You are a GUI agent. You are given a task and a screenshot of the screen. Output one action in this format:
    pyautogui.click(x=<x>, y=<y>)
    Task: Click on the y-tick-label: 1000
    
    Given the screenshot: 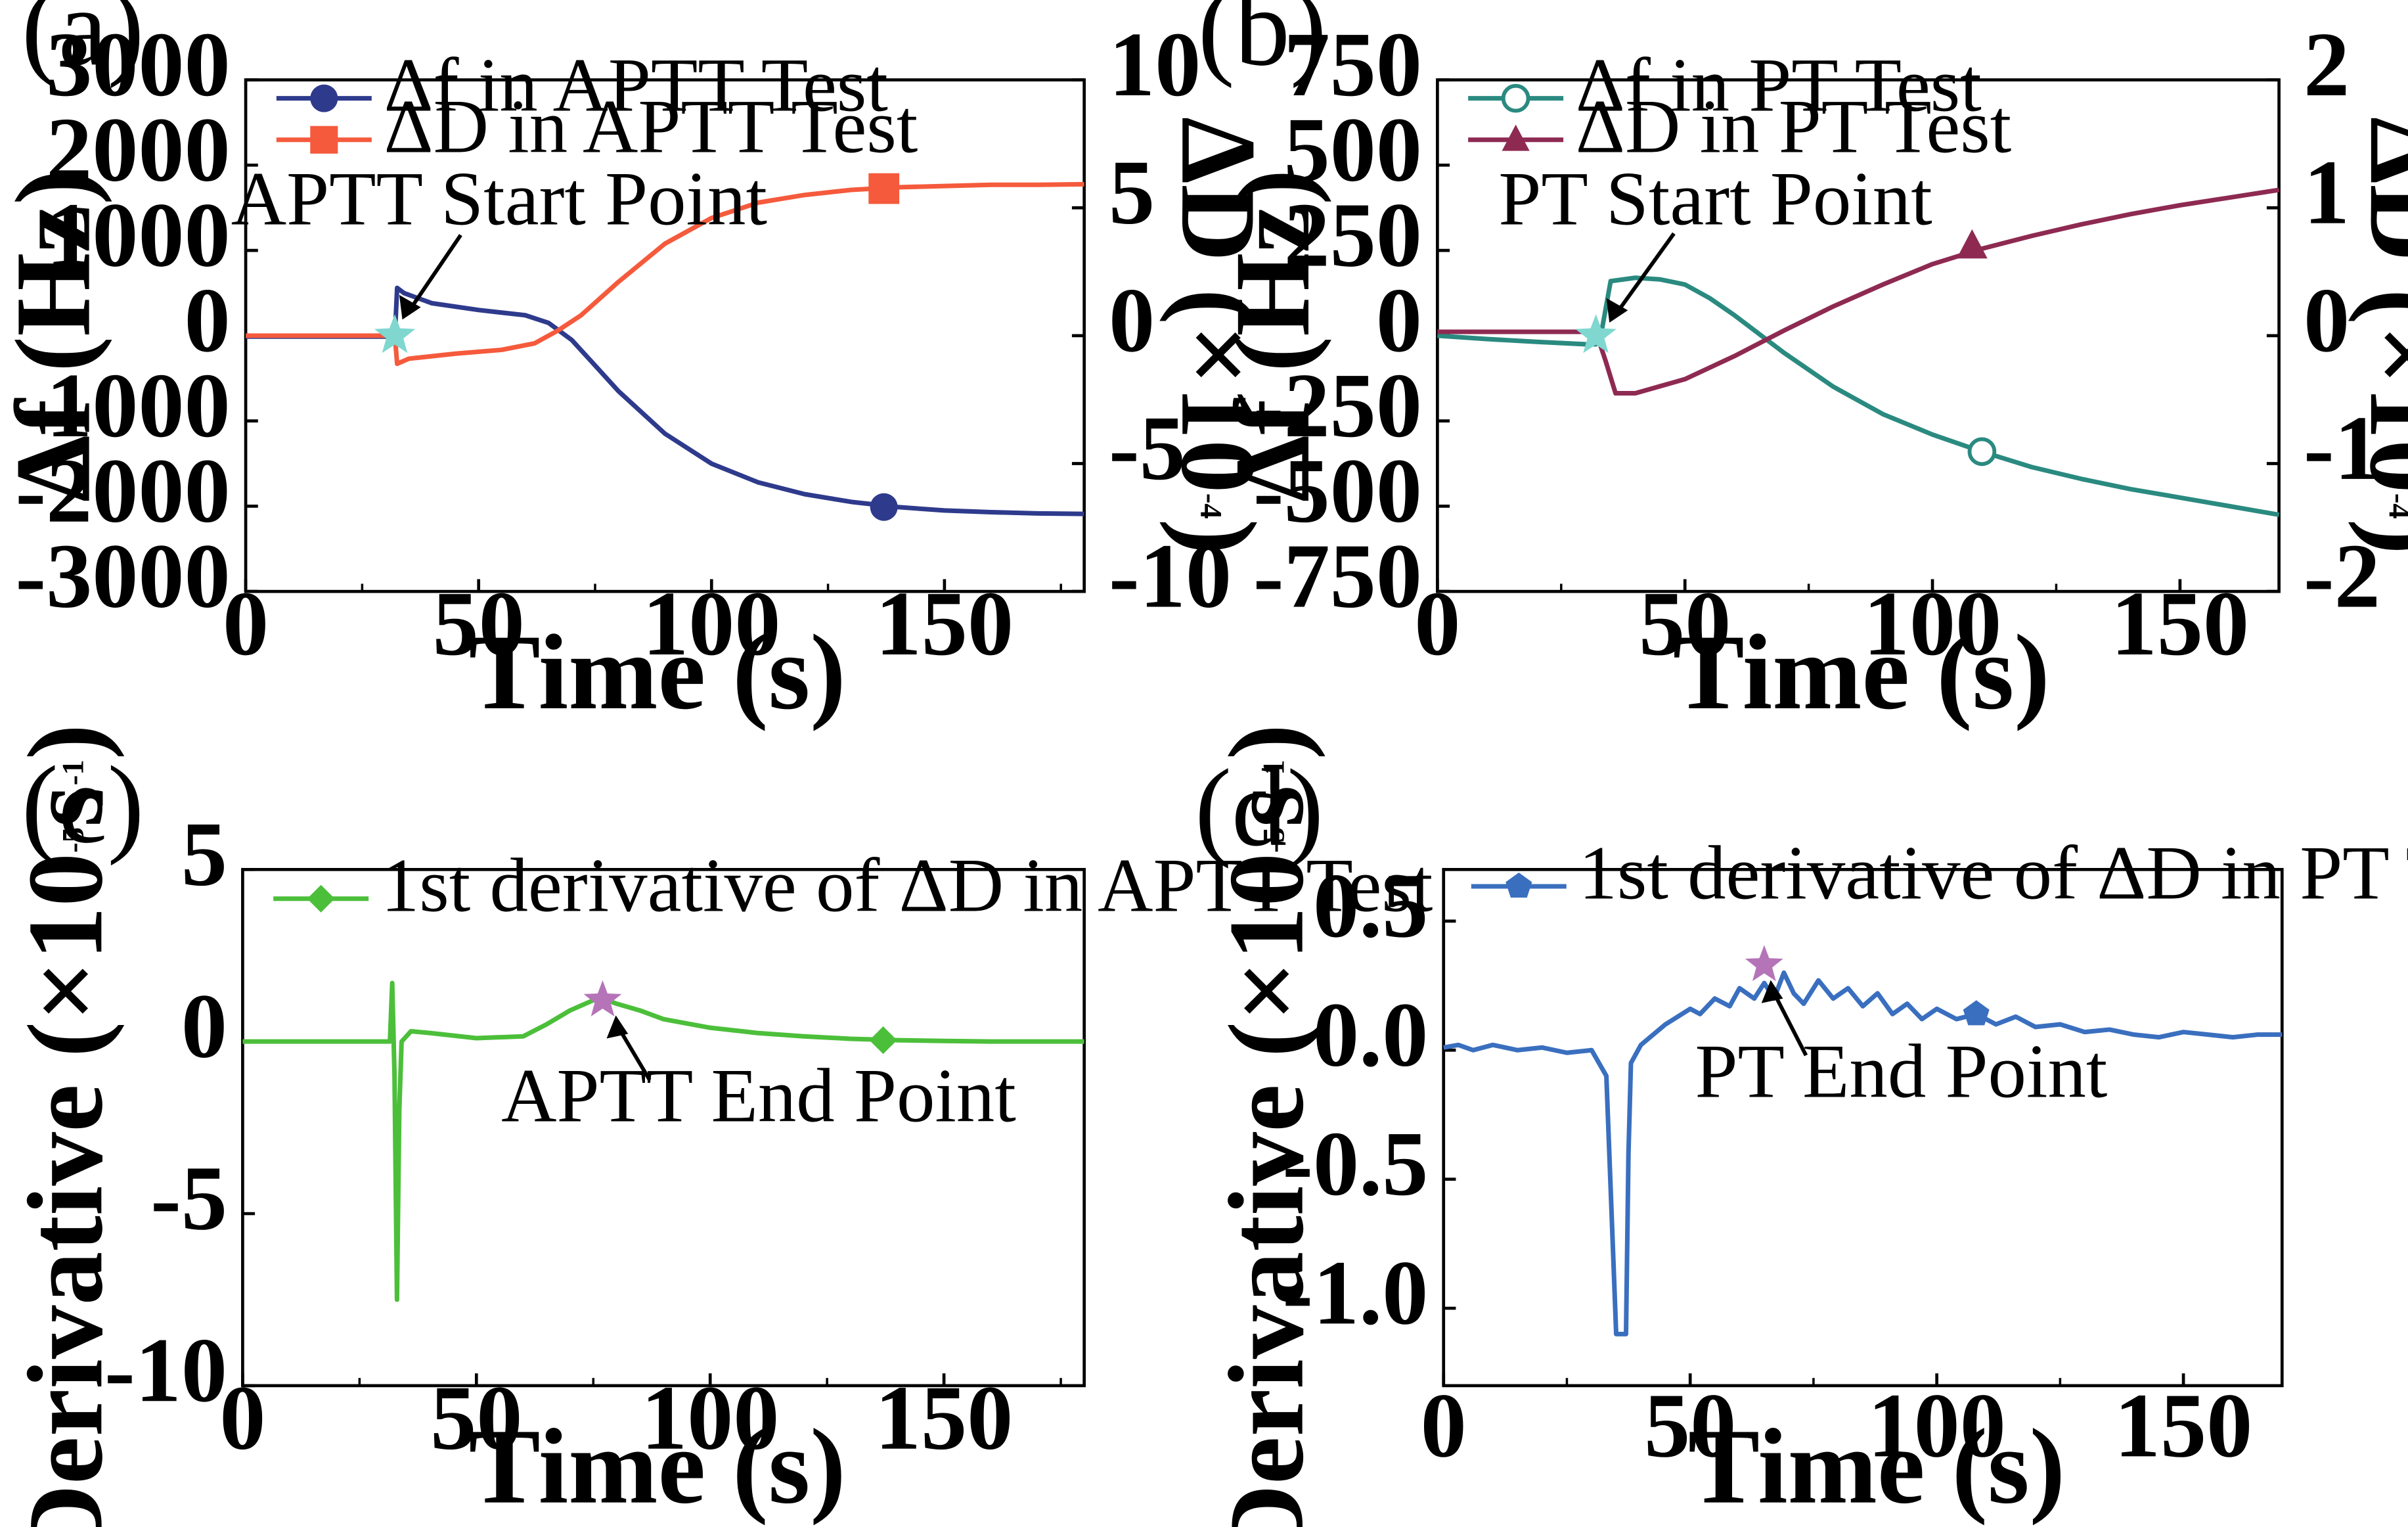 What is the action you would take?
    pyautogui.click(x=138, y=235)
    